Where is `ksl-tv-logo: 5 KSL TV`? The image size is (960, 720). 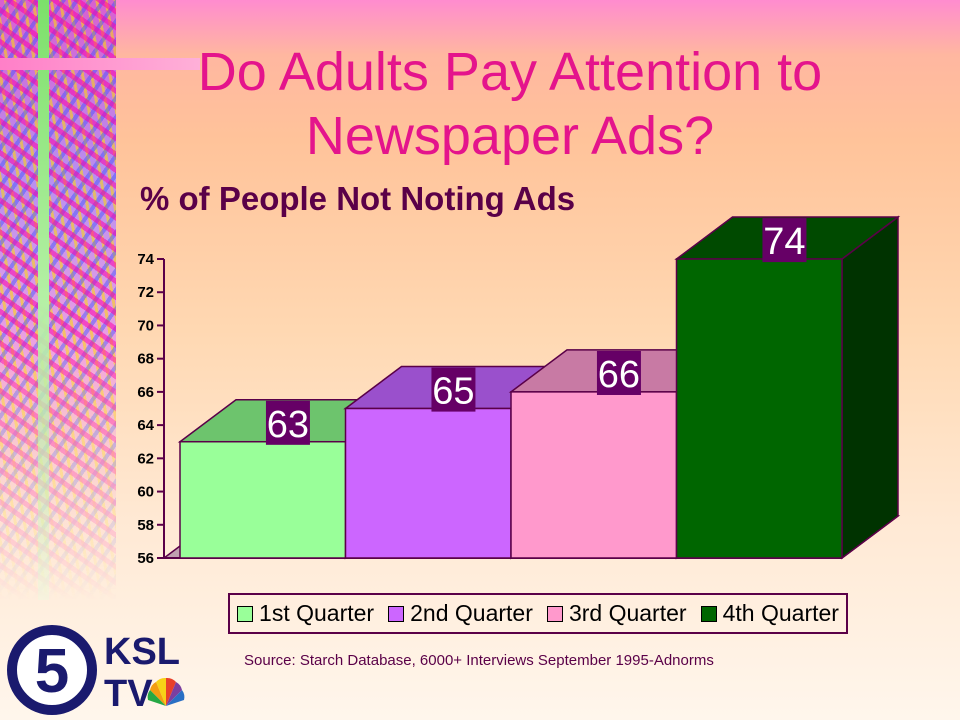
ksl-tv-logo: 5 KSL TV is located at coordinates (96, 670).